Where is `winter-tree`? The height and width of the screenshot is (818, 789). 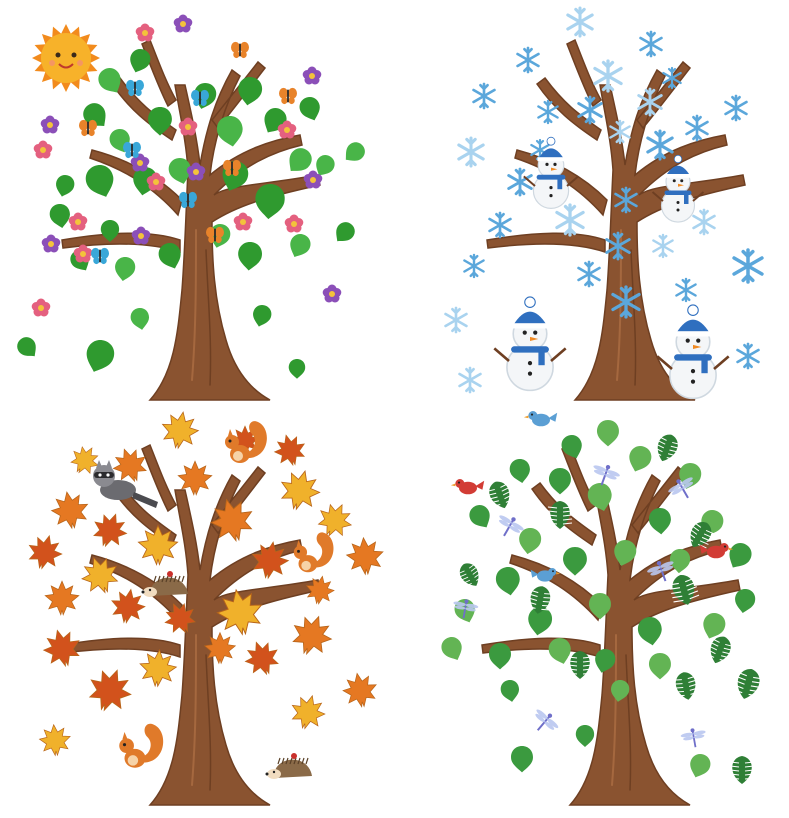
winter-tree is located at coordinates (616, 219).